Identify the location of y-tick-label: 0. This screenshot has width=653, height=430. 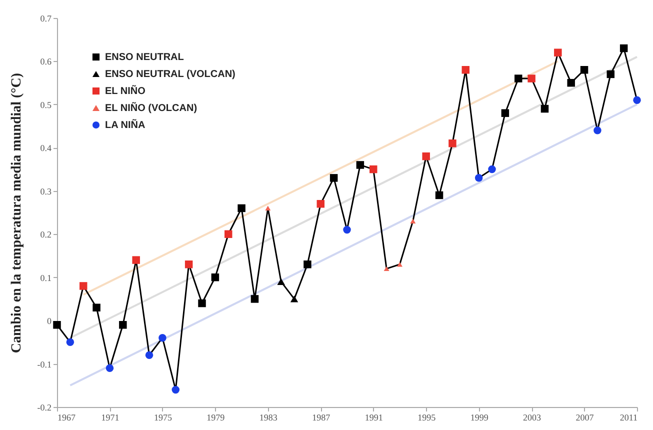
(49, 321).